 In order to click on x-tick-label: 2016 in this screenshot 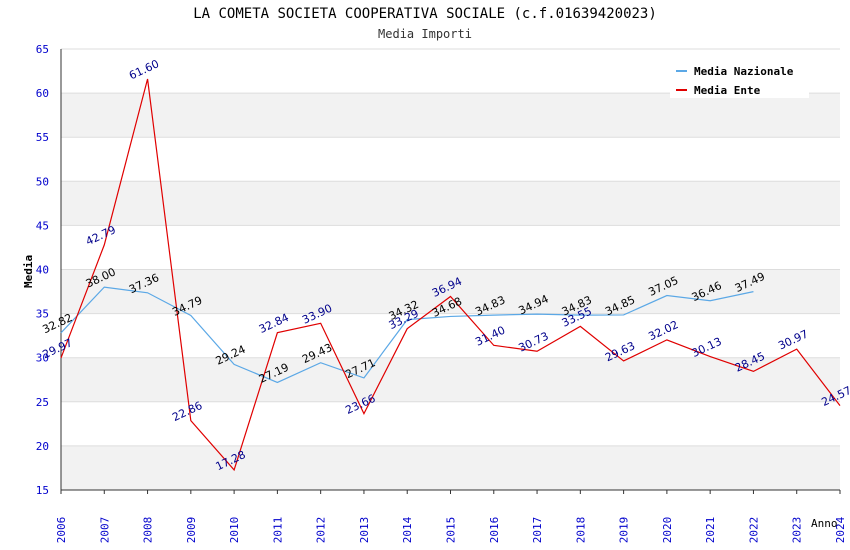, I will do `click(494, 530)`.